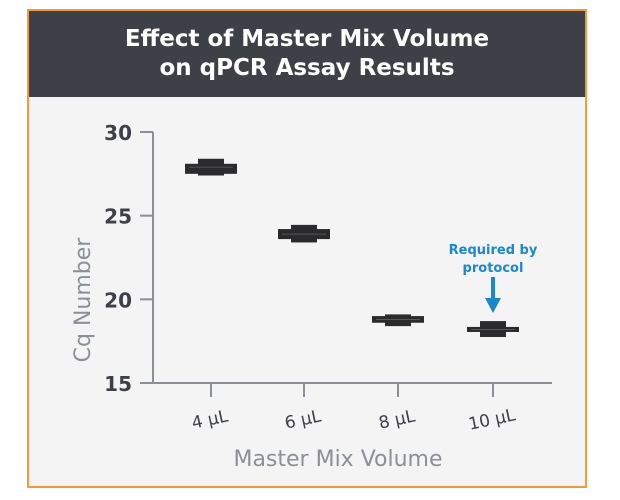  Describe the element at coordinates (211, 168) in the screenshot. I see `box-whisker-bar` at that location.